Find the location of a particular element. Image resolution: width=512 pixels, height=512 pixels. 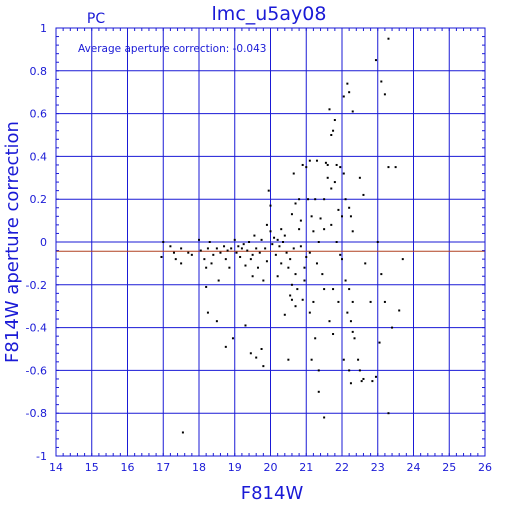

y-tick-label: -0.2 is located at coordinates (36, 285).